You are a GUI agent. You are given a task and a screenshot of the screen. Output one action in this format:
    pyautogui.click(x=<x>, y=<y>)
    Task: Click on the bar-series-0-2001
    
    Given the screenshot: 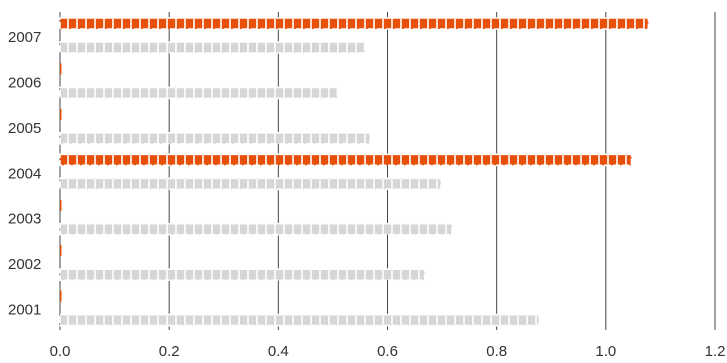 What is the action you would take?
    pyautogui.click(x=61, y=296)
    